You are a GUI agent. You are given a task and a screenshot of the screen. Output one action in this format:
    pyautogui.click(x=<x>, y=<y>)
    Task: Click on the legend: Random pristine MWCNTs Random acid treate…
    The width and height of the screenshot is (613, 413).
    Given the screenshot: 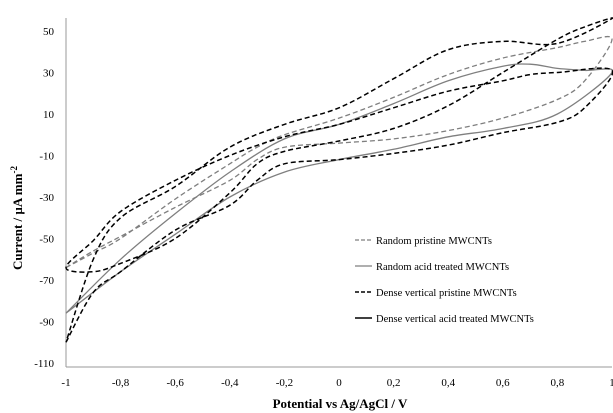 What is the action you would take?
    pyautogui.click(x=444, y=280)
    